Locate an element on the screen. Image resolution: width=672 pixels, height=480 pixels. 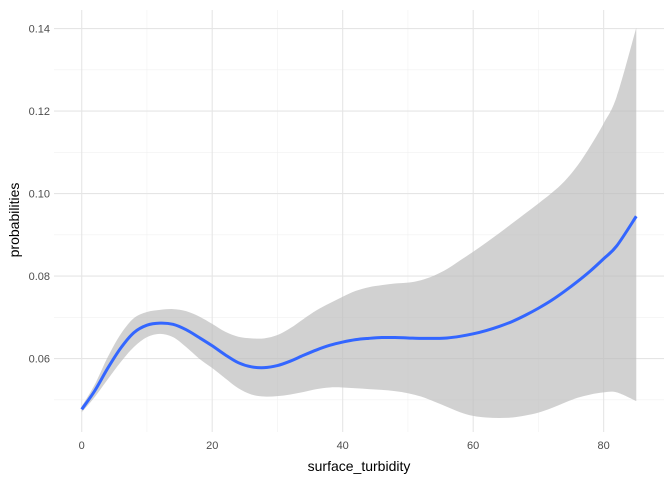
y-axis-title: probabilities is located at coordinates (14, 220).